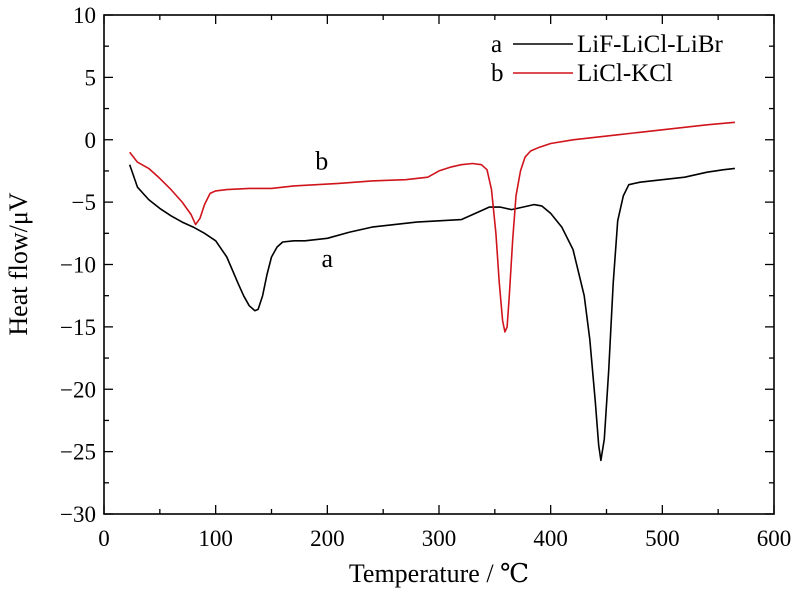  What do you see at coordinates (496, 44) in the screenshot?
I see `legend-key-a: a` at bounding box center [496, 44].